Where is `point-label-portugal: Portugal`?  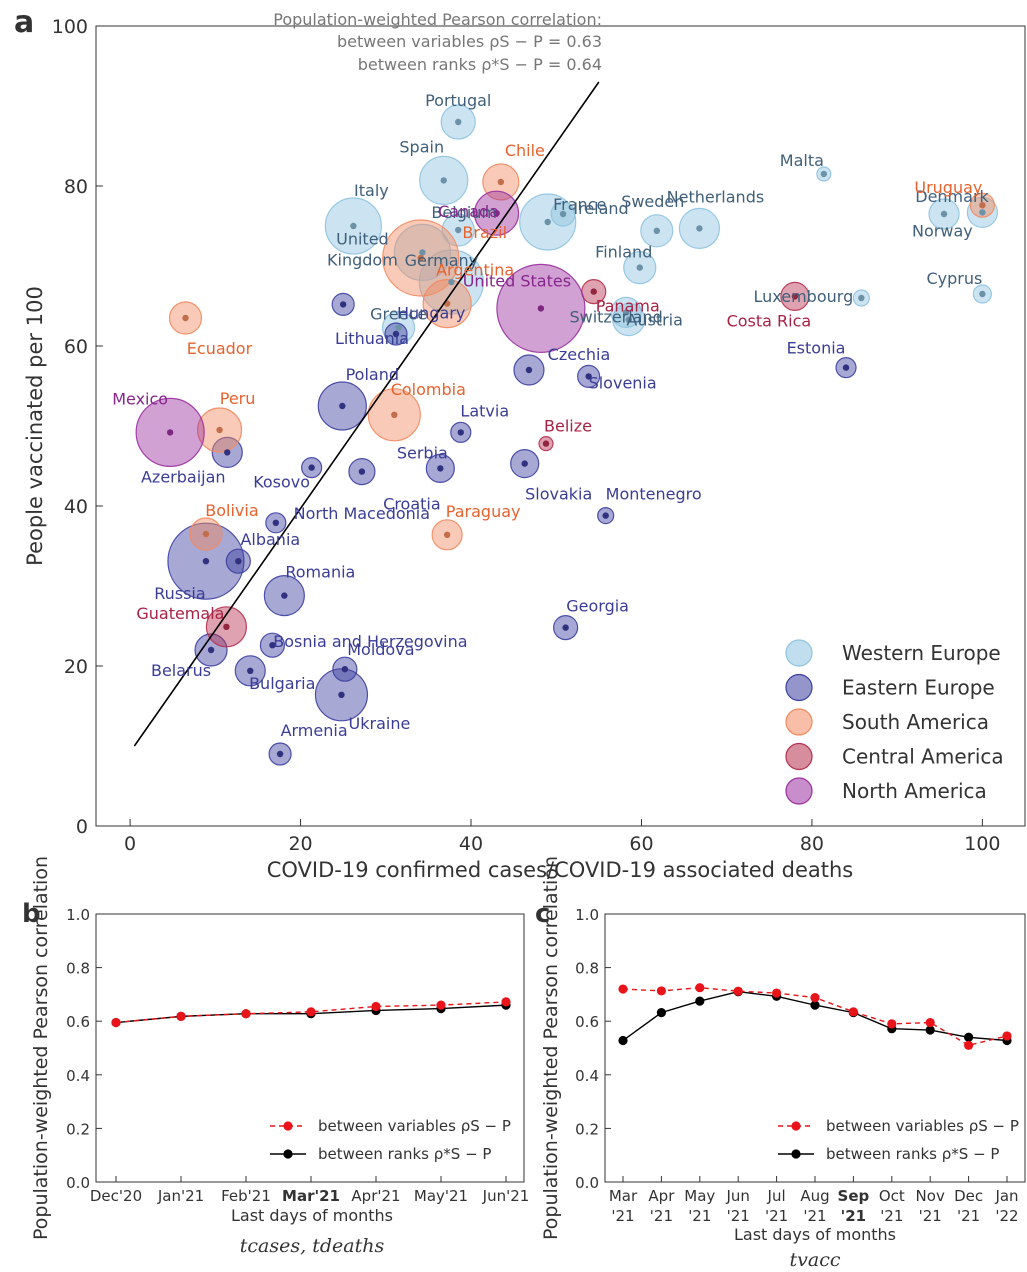
point-label-portugal: Portugal is located at coordinates (458, 100).